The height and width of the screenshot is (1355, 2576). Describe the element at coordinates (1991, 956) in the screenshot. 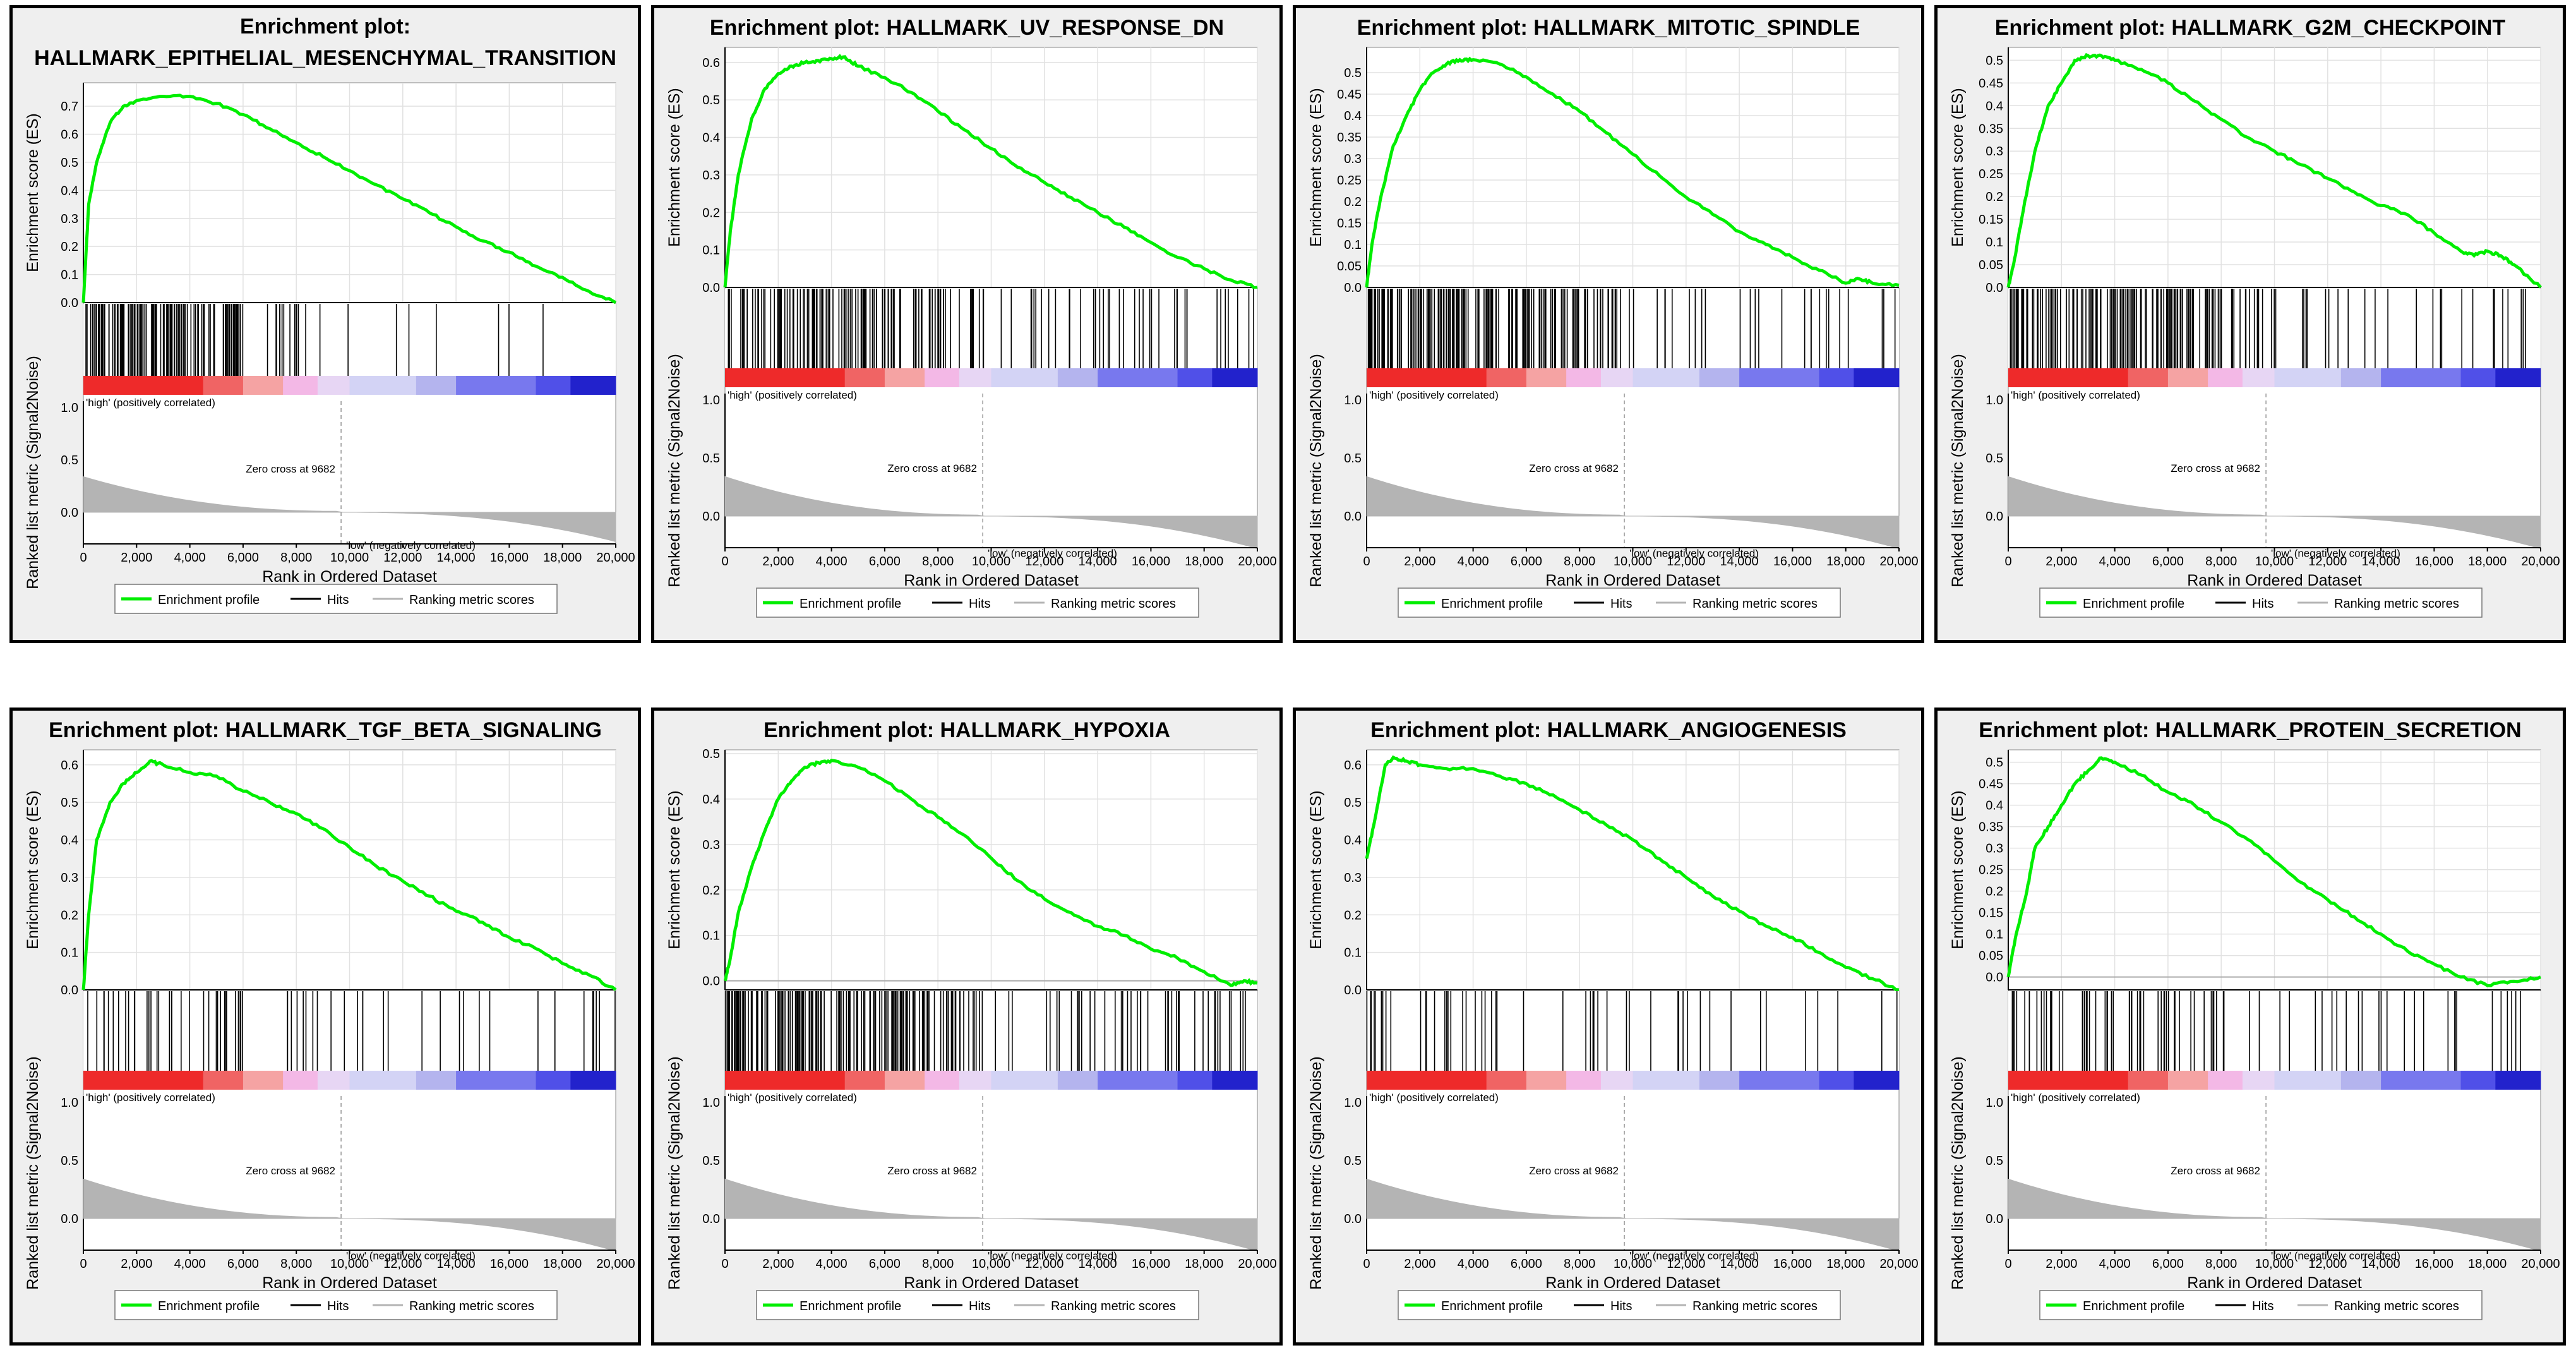

I see `es-tick-label: 0.05` at that location.